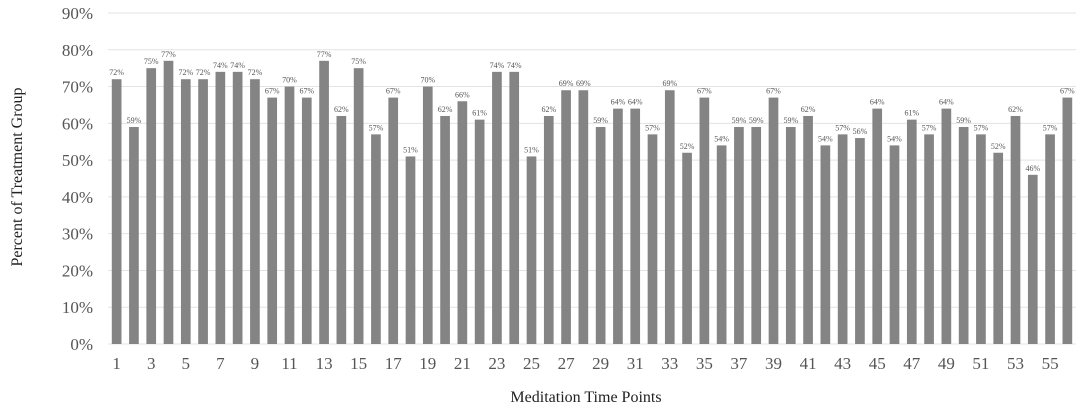 This screenshot has height=409, width=1084. Describe the element at coordinates (394, 363) in the screenshot. I see `x-tick-label: 17` at that location.